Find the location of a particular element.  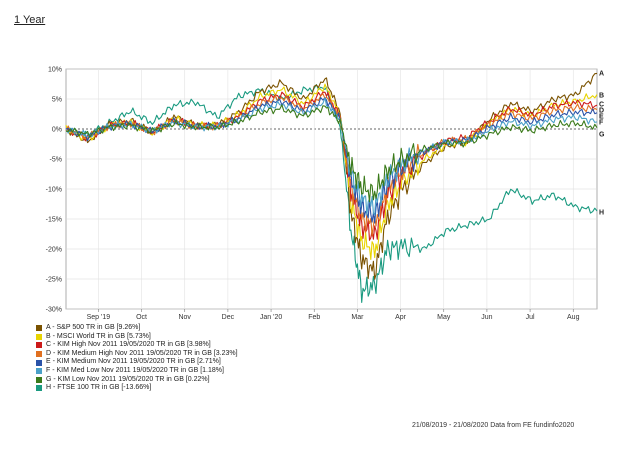

y-tick-label: -10% is located at coordinates (54, 190).